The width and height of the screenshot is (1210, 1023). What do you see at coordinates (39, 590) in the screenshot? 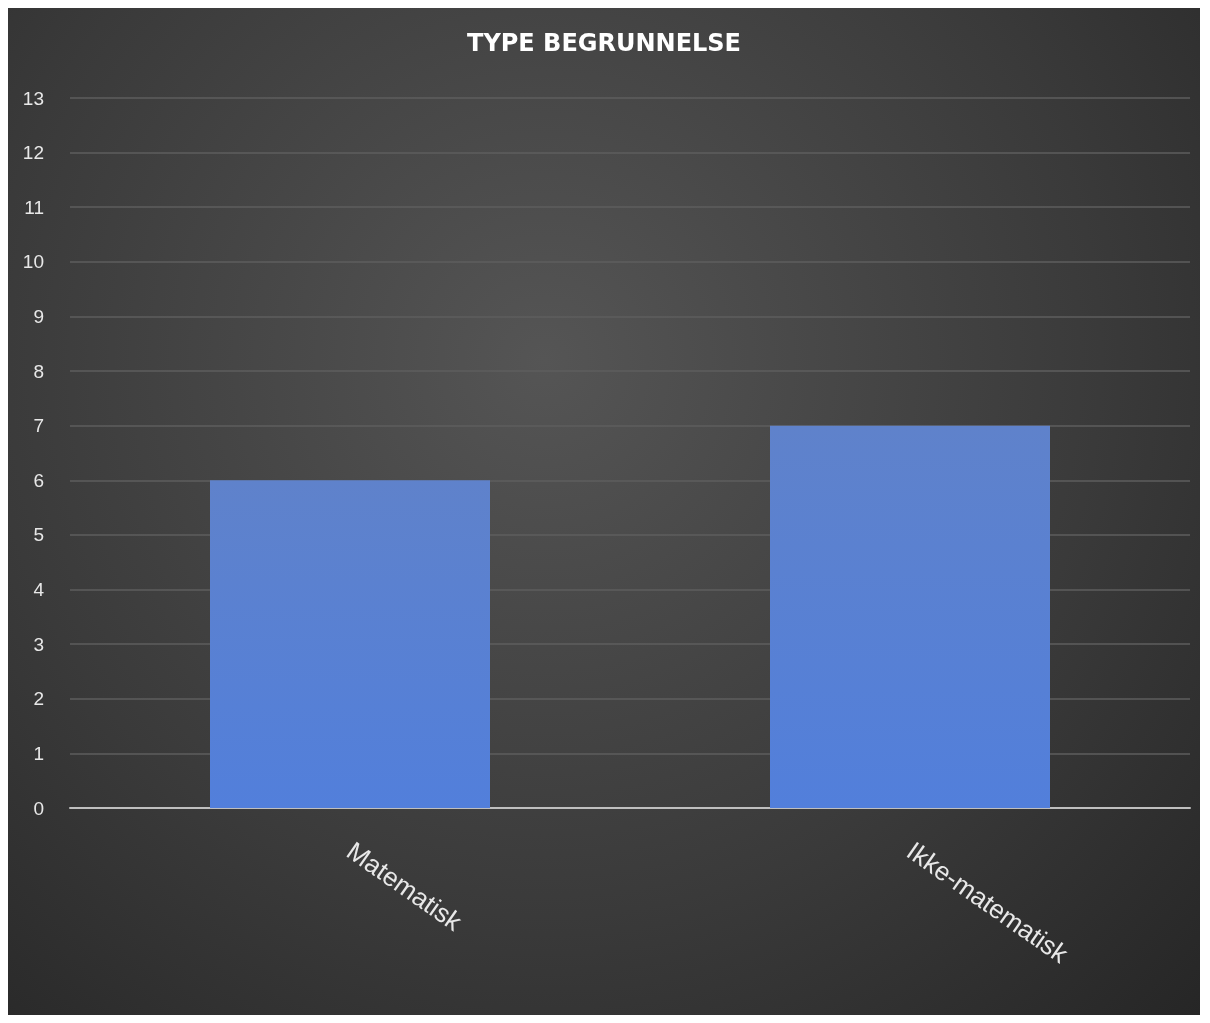
I see `y-tick-label: 4` at bounding box center [39, 590].